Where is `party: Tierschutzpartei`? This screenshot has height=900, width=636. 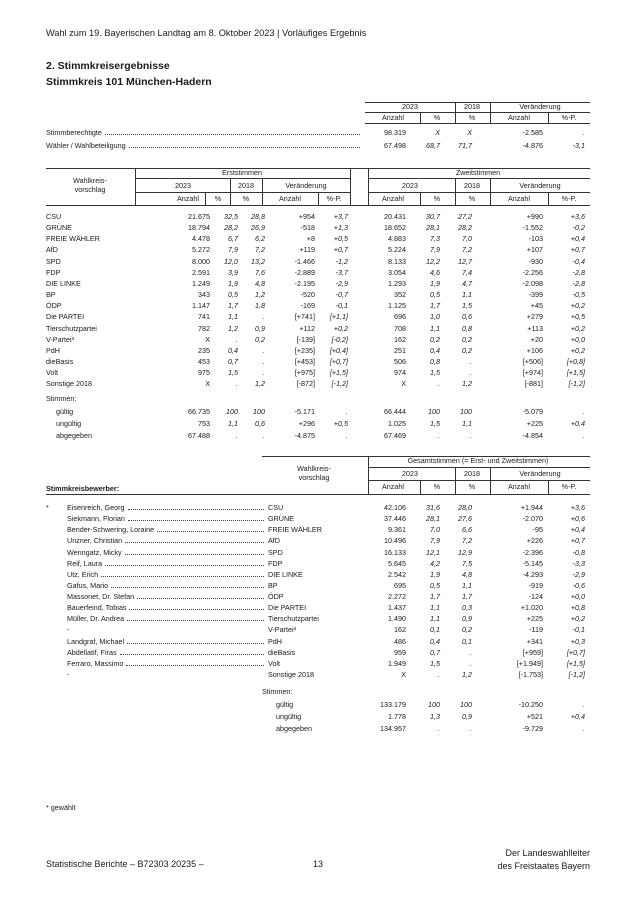
party: Tierschutzpartei is located at coordinates (293, 619).